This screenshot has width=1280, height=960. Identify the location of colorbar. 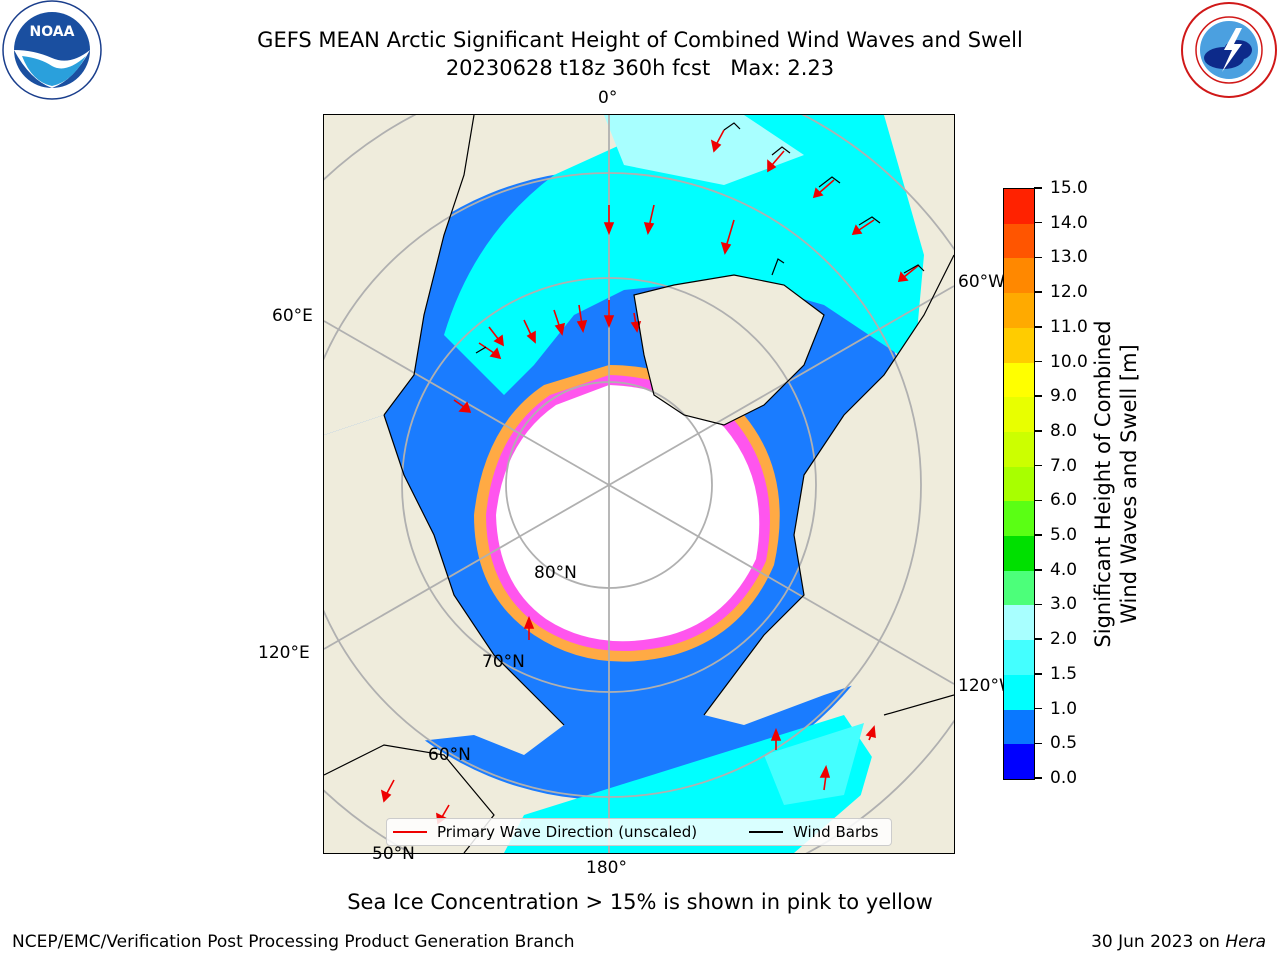
(1019, 484).